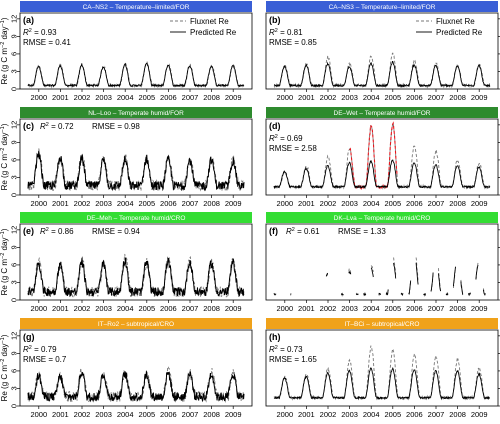 The width and height of the screenshot is (500, 424). What do you see at coordinates (233, 203) in the screenshot?
I see `panel-c-xtick-label: 2009` at bounding box center [233, 203].